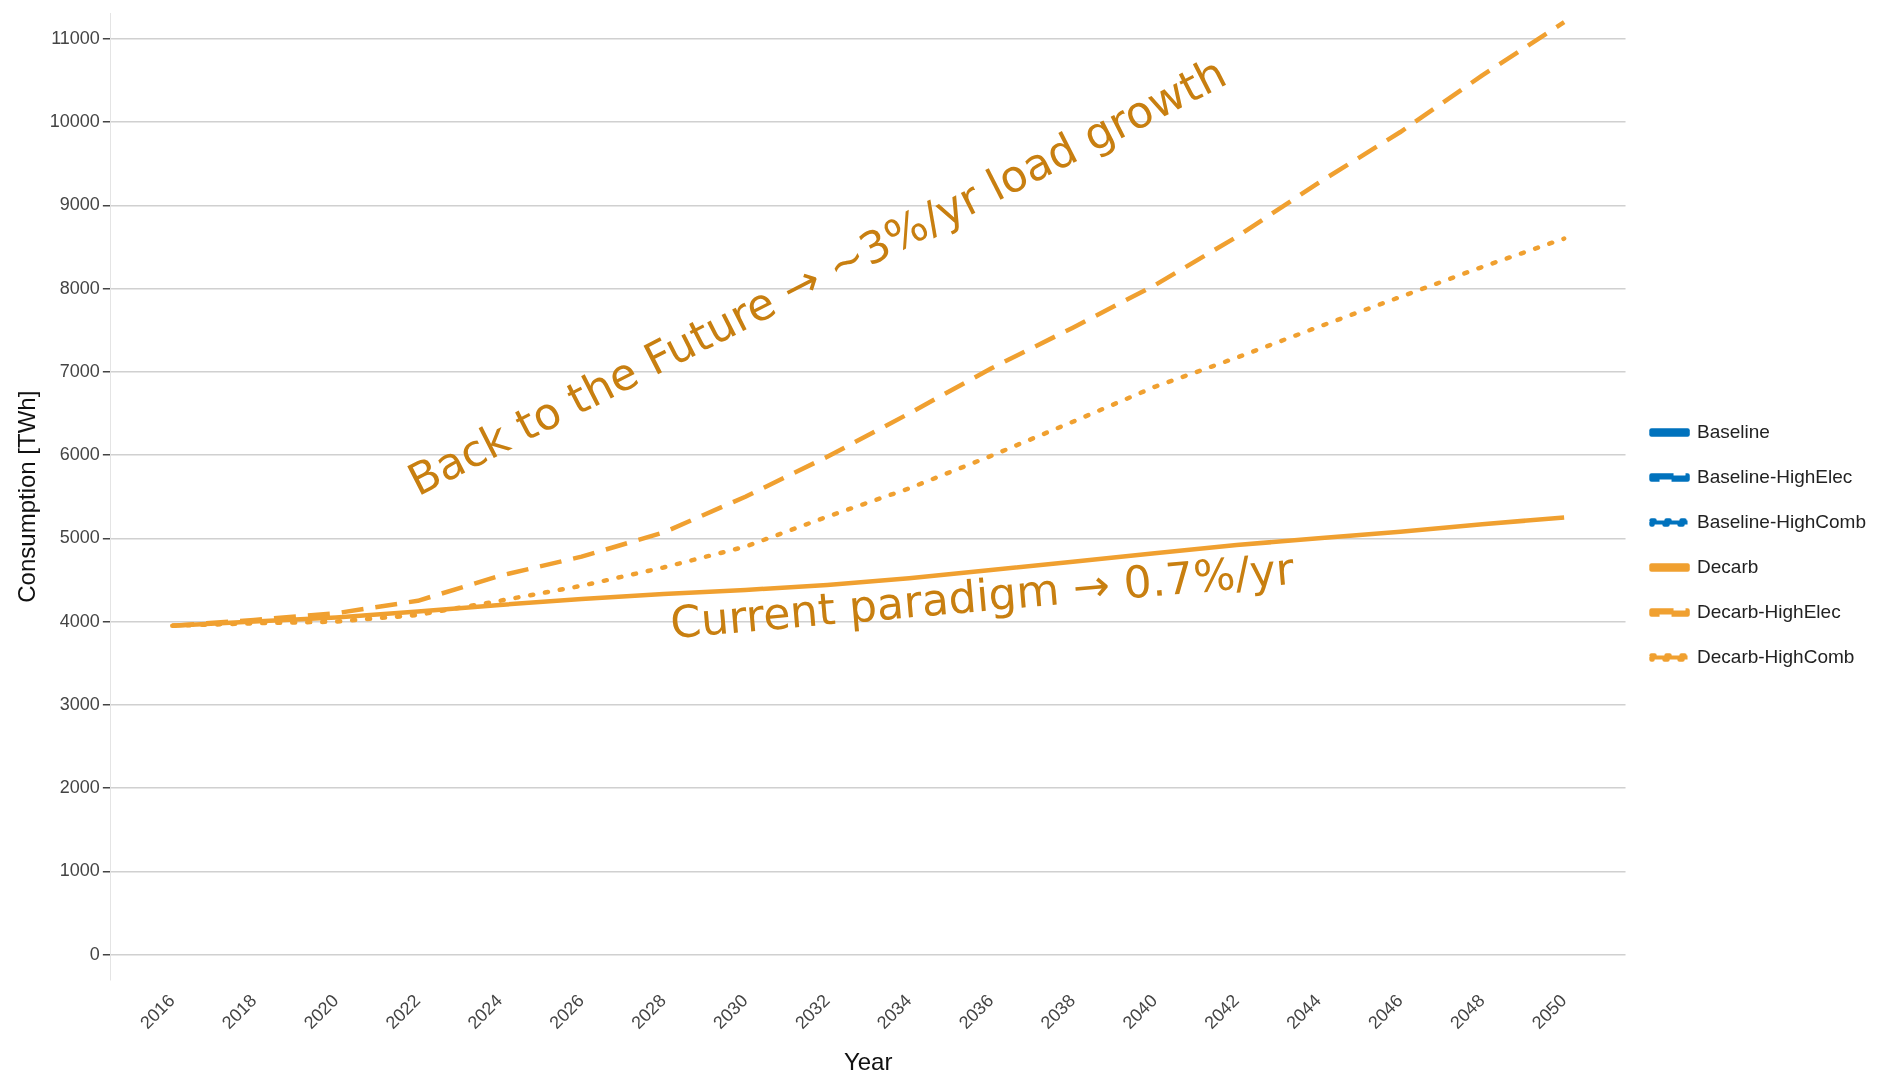  I want to click on y-tick-label: 5000, so click(79, 537).